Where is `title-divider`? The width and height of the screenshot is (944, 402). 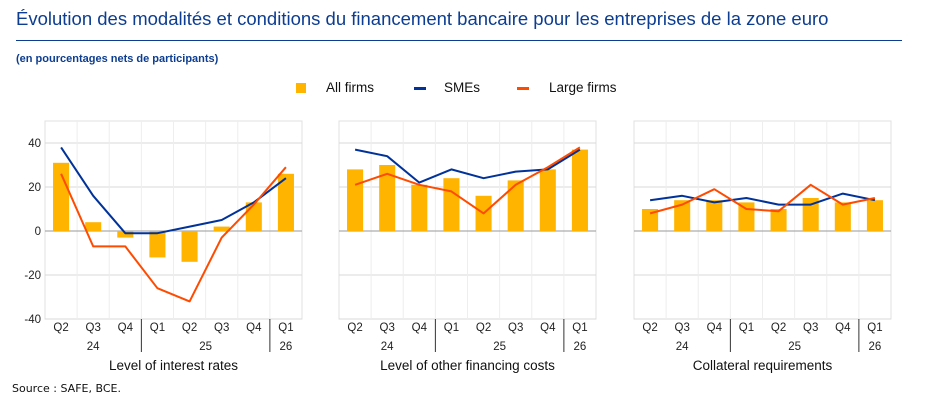
title-divider is located at coordinates (459, 40).